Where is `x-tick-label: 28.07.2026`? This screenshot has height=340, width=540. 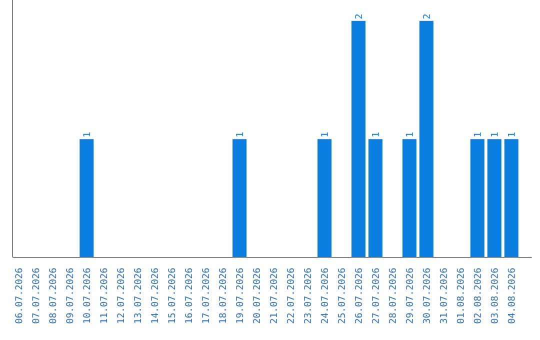 x-tick-label: 28.07.2026 is located at coordinates (392, 296).